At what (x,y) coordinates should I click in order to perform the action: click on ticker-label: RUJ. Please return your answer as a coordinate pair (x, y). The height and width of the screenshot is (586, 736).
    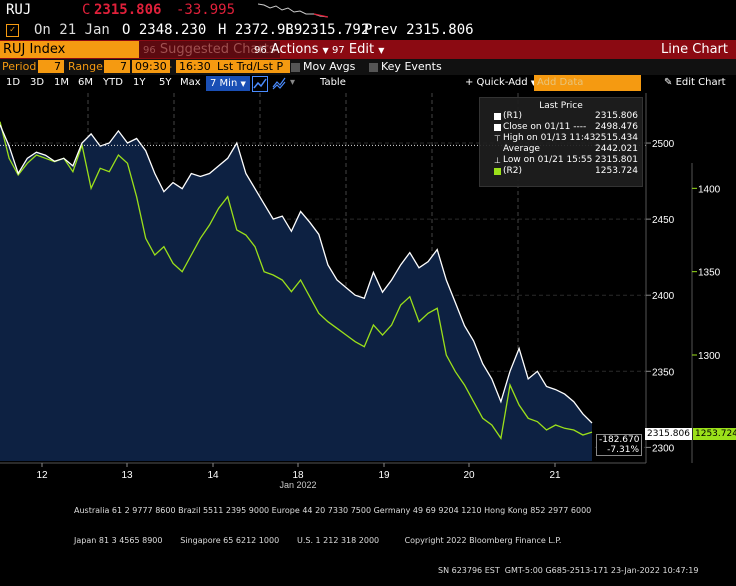
    Looking at the image, I should click on (19, 10).